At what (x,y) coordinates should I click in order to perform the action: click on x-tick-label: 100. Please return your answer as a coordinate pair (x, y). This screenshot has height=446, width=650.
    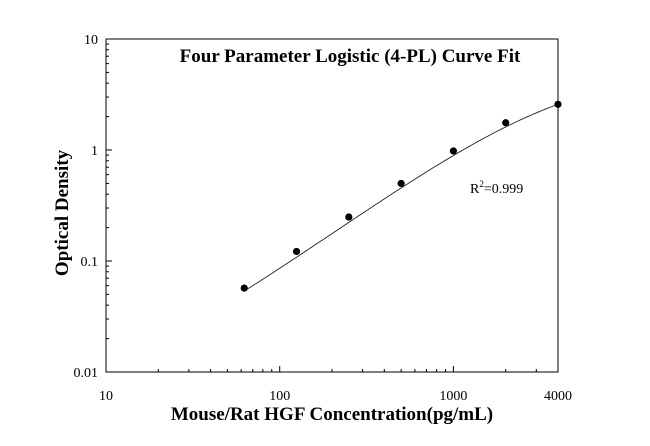
    Looking at the image, I should click on (279, 396).